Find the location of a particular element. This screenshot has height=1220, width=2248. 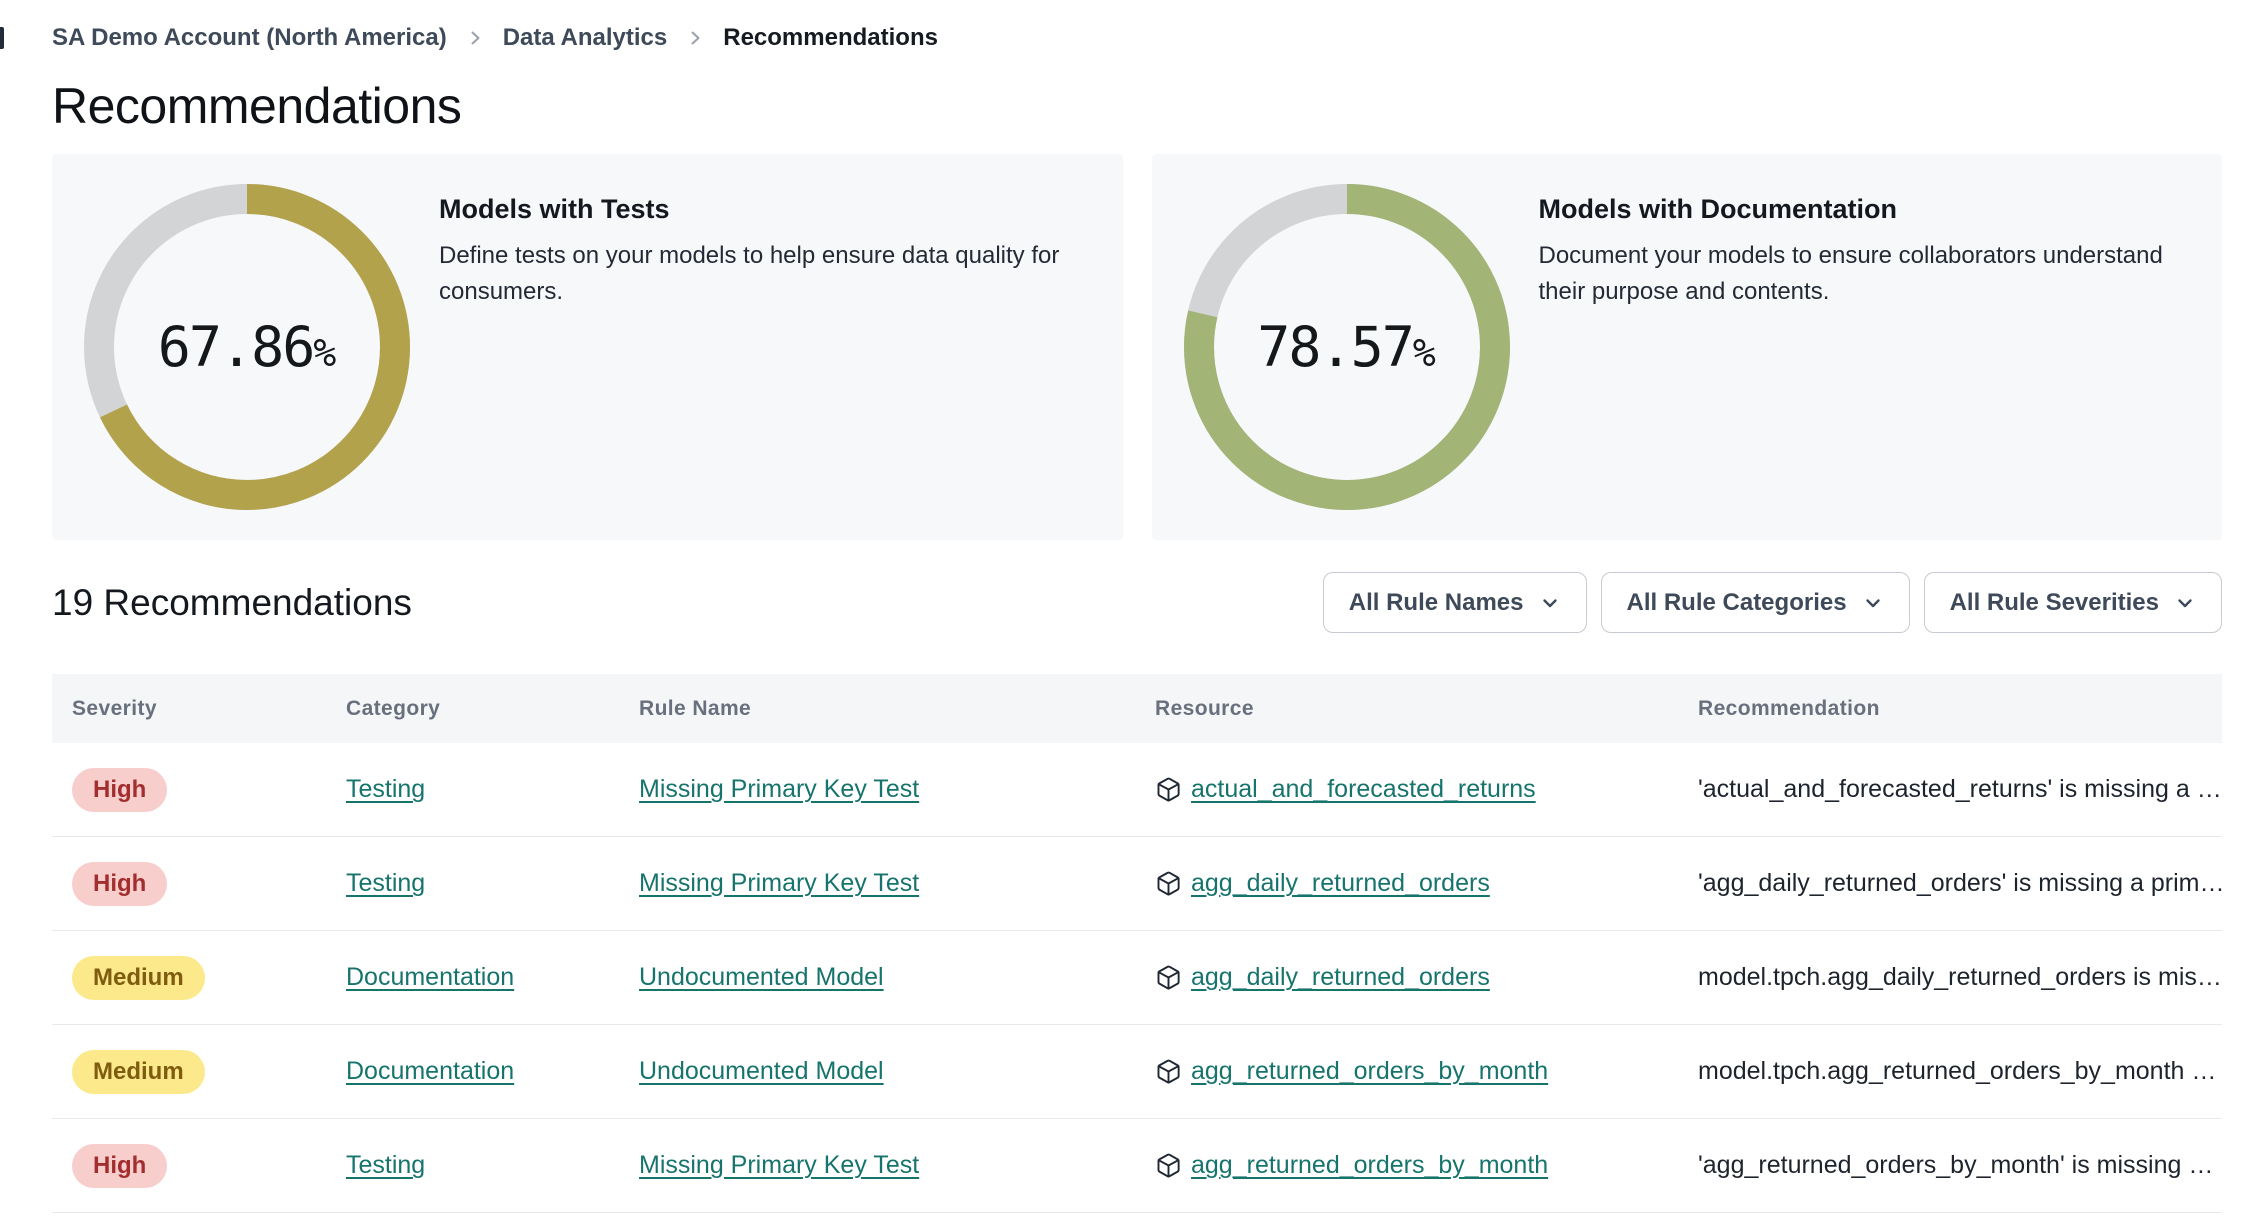

page-title: Recommendations is located at coordinates (257, 106).